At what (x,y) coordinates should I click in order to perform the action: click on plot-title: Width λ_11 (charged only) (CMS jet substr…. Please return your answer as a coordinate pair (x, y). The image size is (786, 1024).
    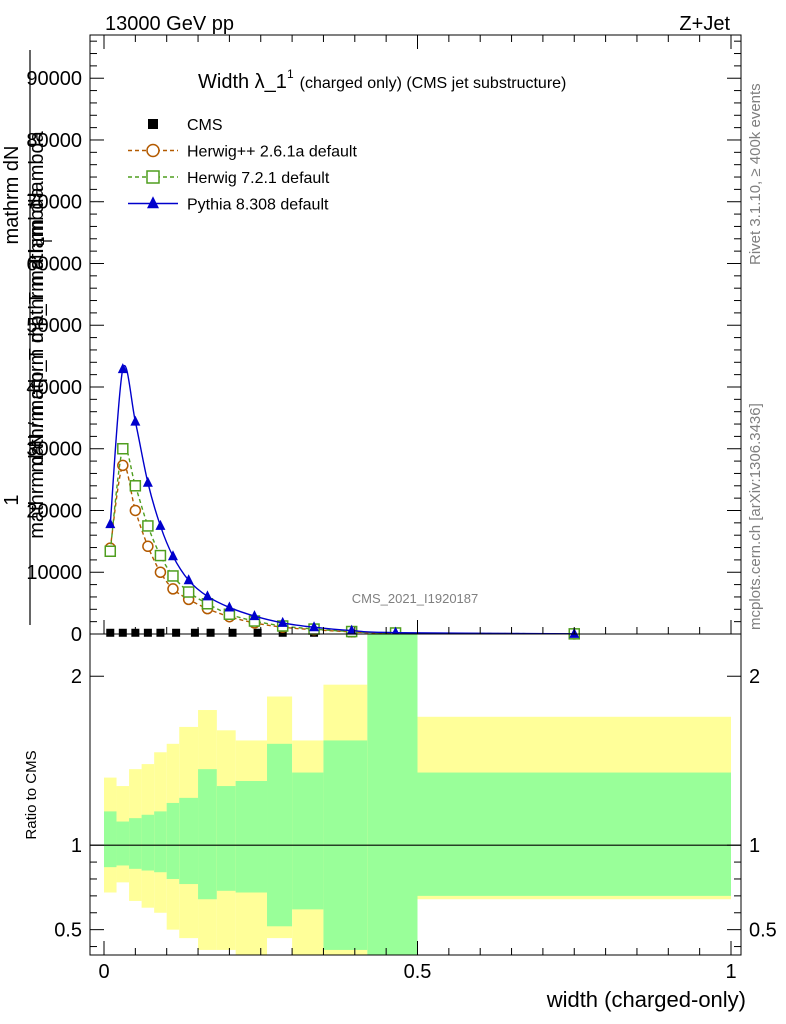
    Looking at the image, I should click on (382, 80).